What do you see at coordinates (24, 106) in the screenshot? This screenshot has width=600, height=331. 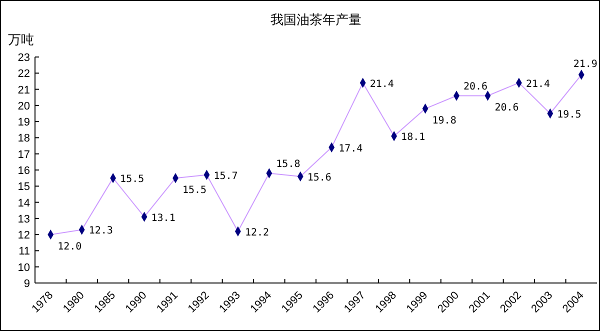 I see `y-tick-label: 20` at bounding box center [24, 106].